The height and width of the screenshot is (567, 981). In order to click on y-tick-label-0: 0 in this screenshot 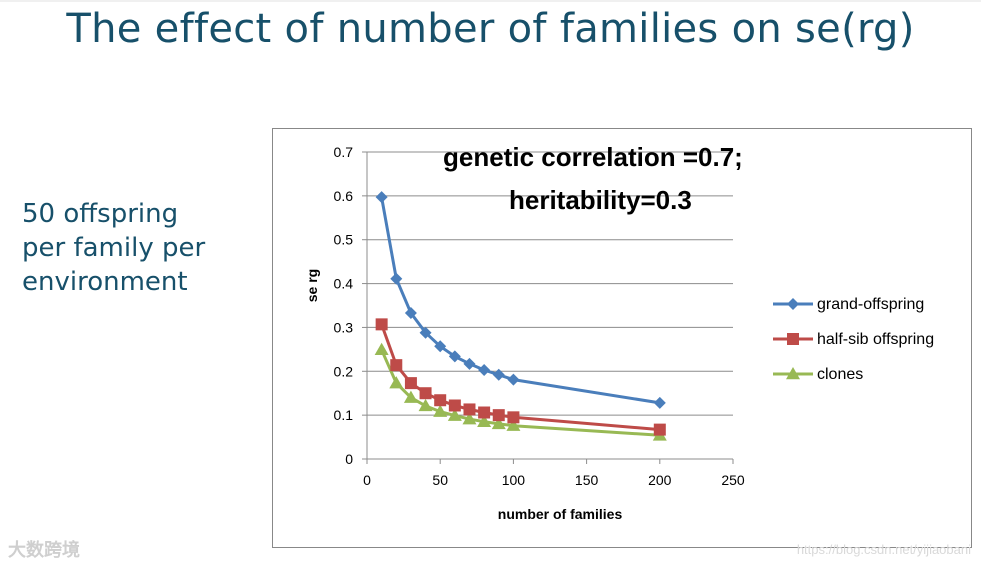, I will do `click(349, 459)`.